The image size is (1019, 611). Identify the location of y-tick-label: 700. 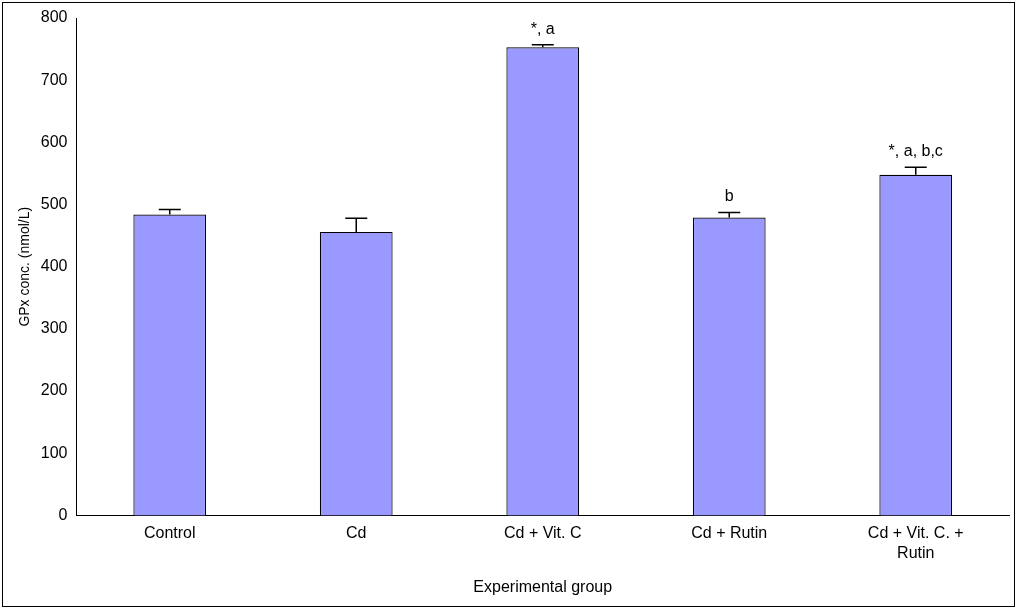
(54, 79).